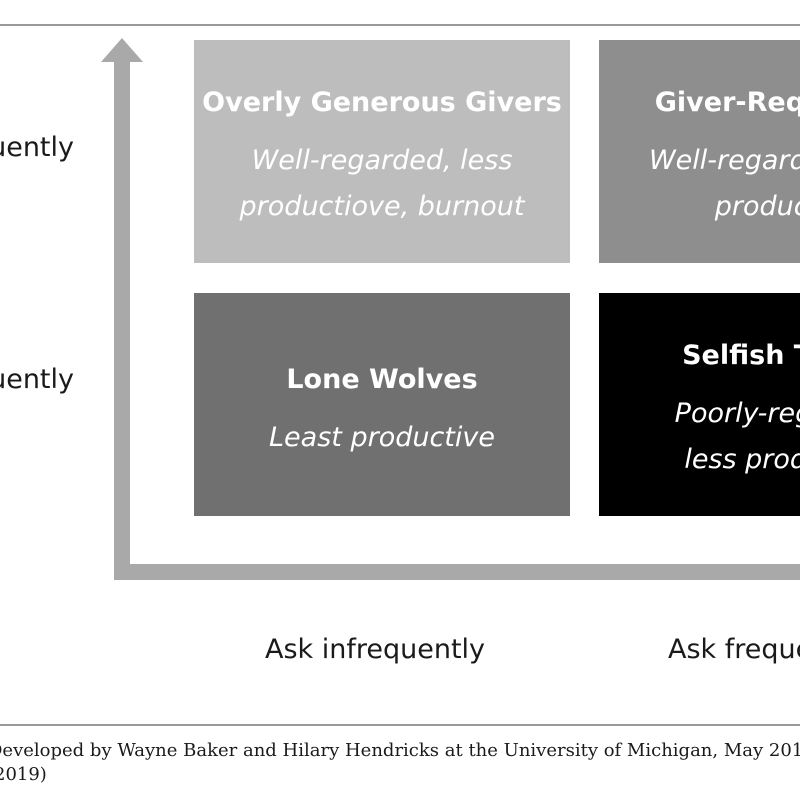 The image size is (800, 800). Describe the element at coordinates (382, 379) in the screenshot. I see `quadrant-title: Lone Wolves` at that location.